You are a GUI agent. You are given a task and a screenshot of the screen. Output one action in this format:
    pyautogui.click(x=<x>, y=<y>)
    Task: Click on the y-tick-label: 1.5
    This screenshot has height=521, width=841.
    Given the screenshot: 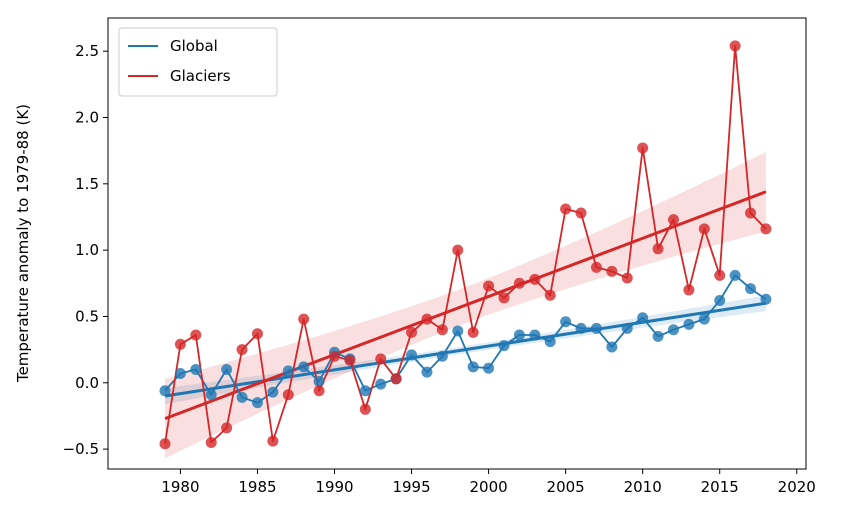 What is the action you would take?
    pyautogui.click(x=87, y=184)
    